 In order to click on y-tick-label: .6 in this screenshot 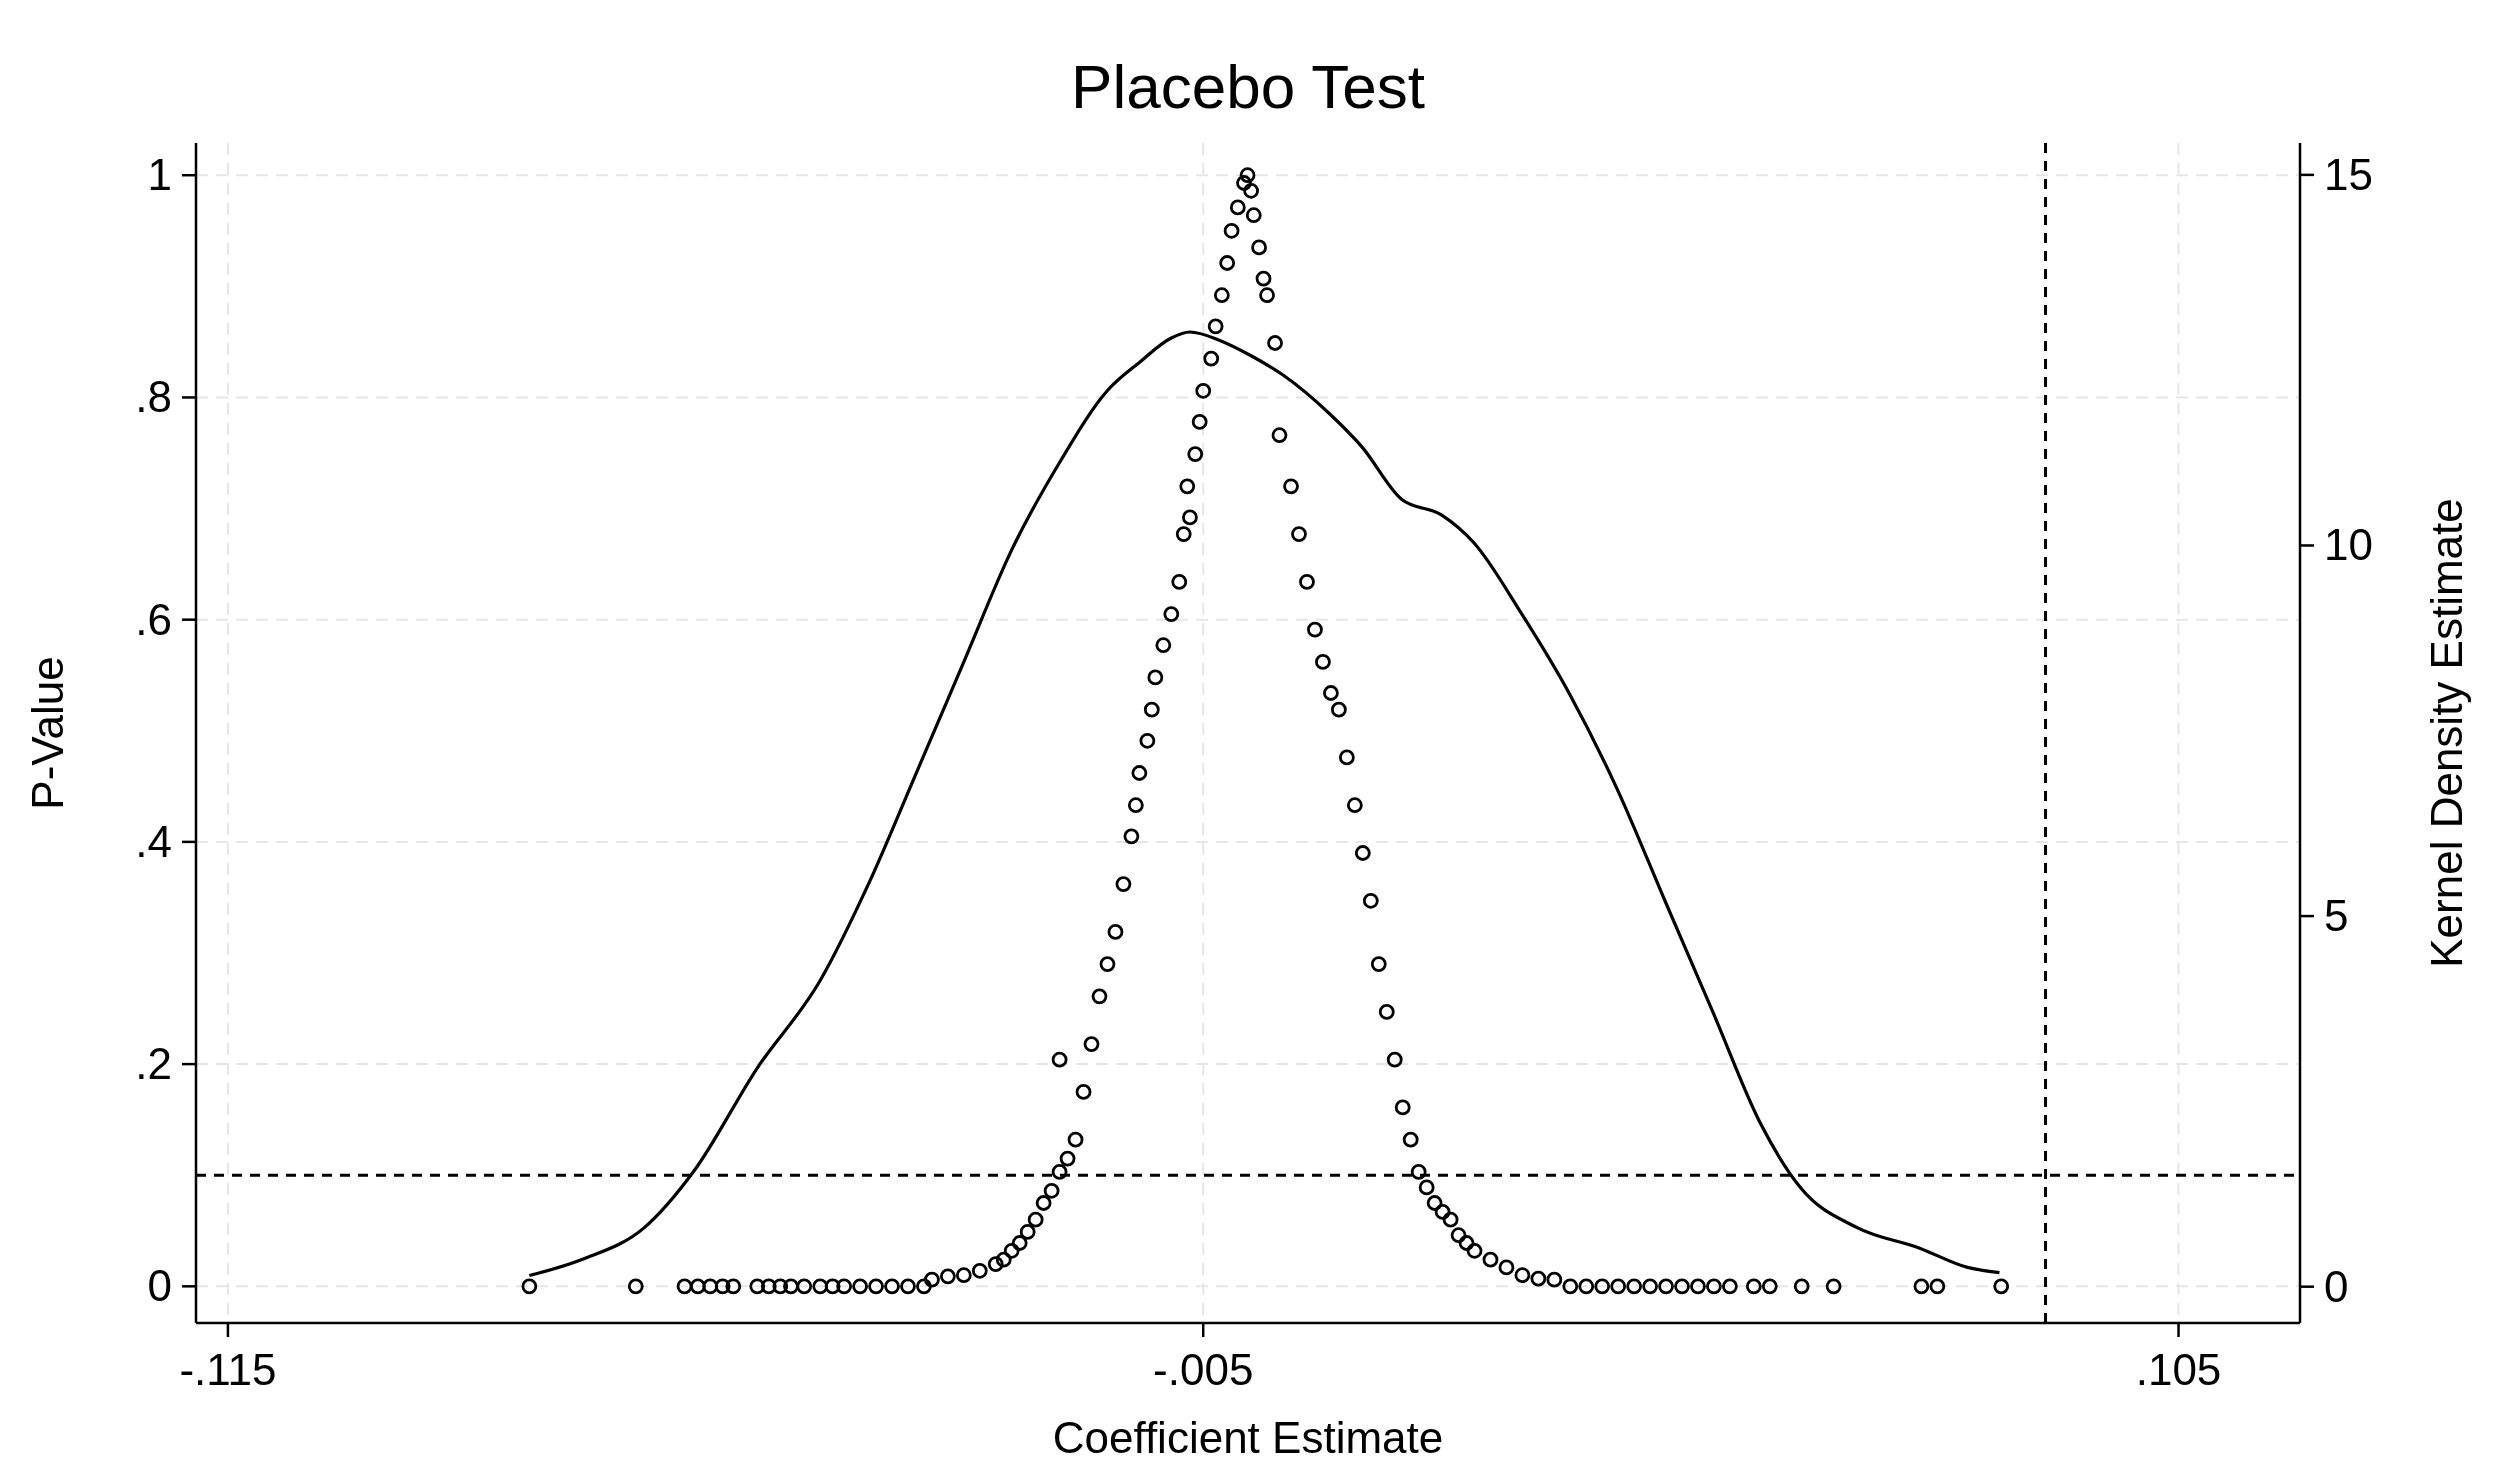, I will do `click(153, 619)`.